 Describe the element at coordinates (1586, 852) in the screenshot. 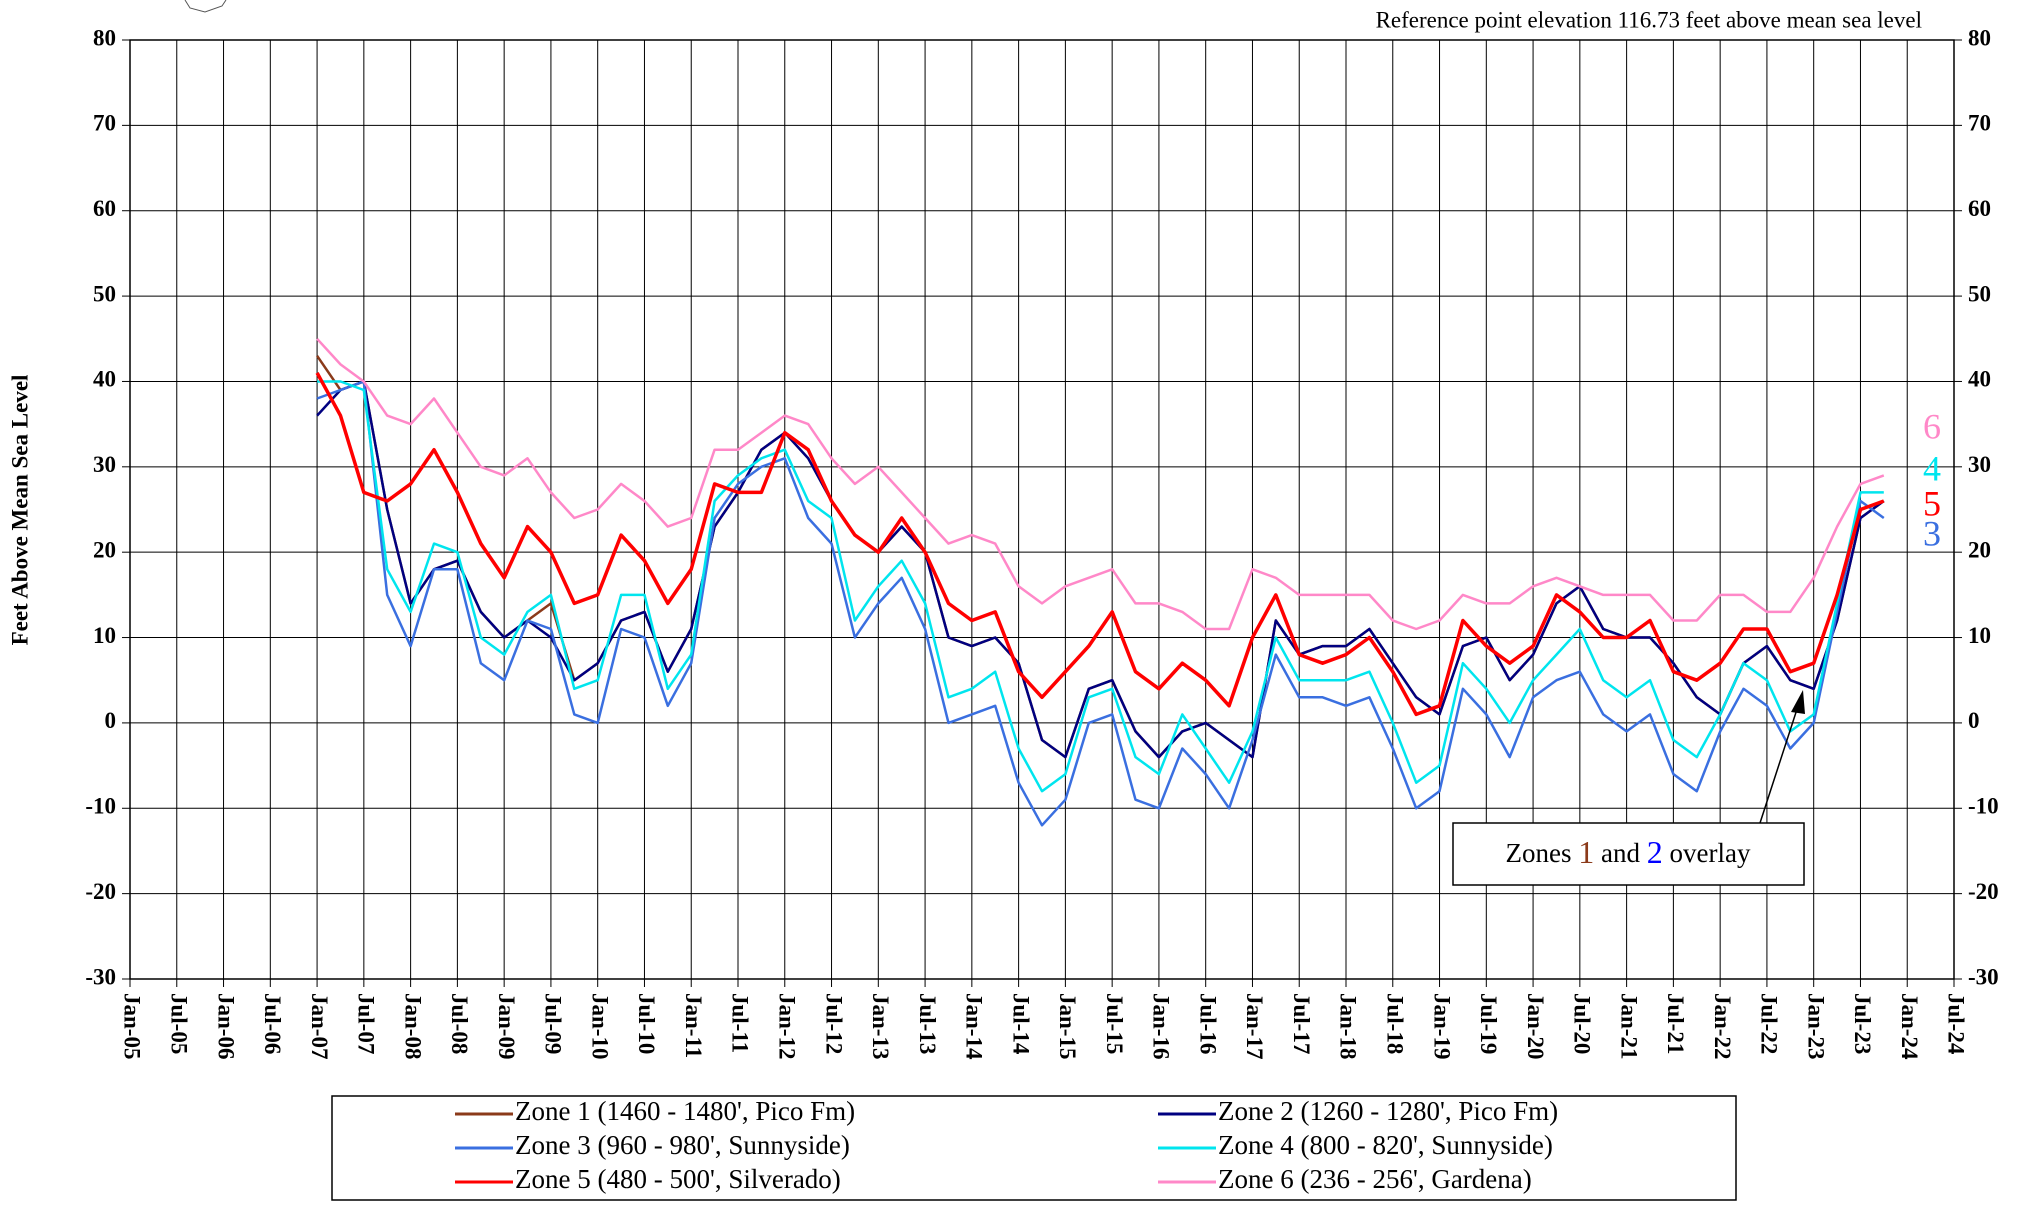

I see `annotation-part: 1` at that location.